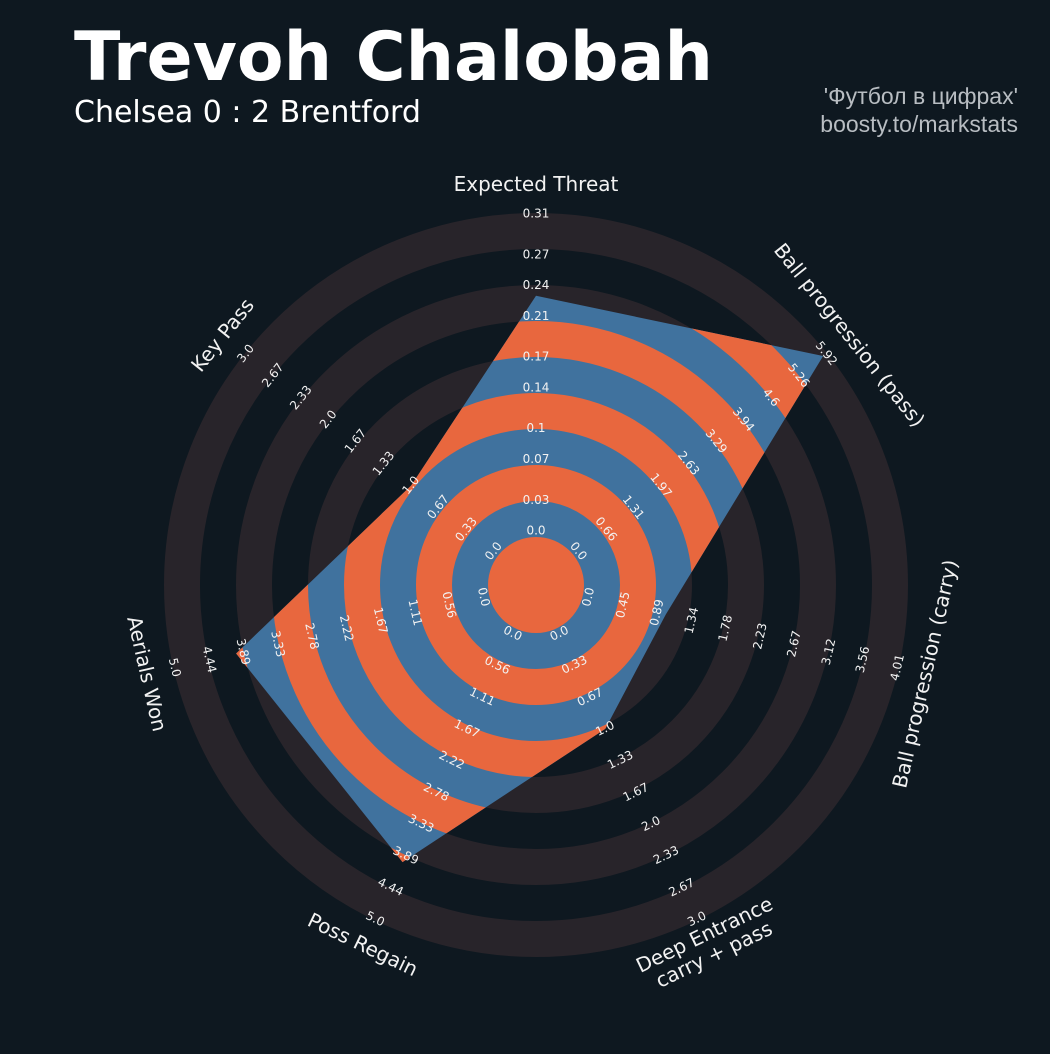  Describe the element at coordinates (347, 628) in the screenshot. I see `tick-label: 2.22` at that location.